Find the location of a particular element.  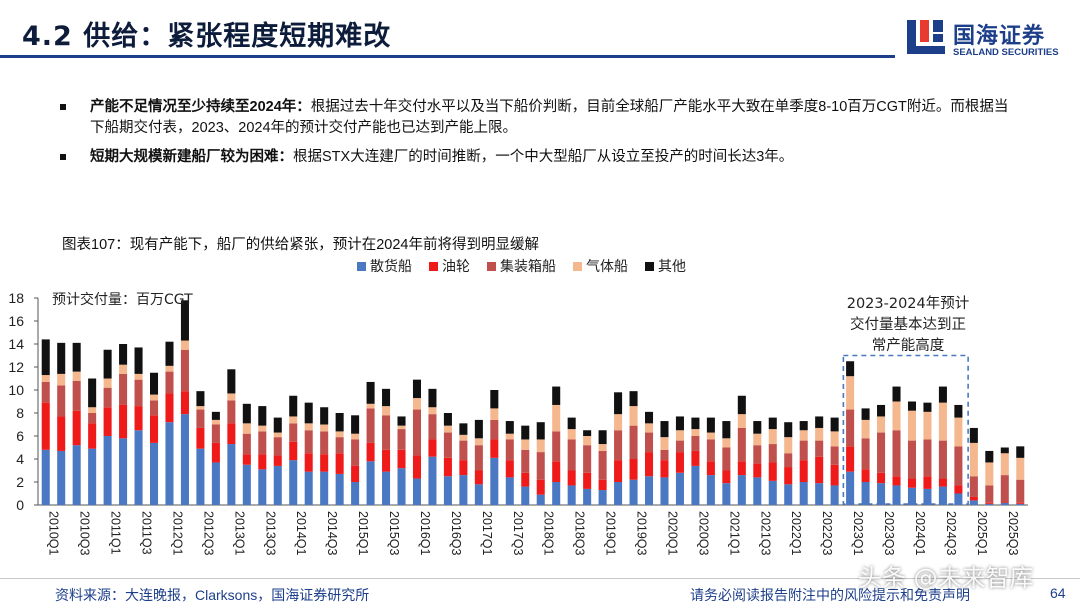

title-divider is located at coordinates (447, 56).